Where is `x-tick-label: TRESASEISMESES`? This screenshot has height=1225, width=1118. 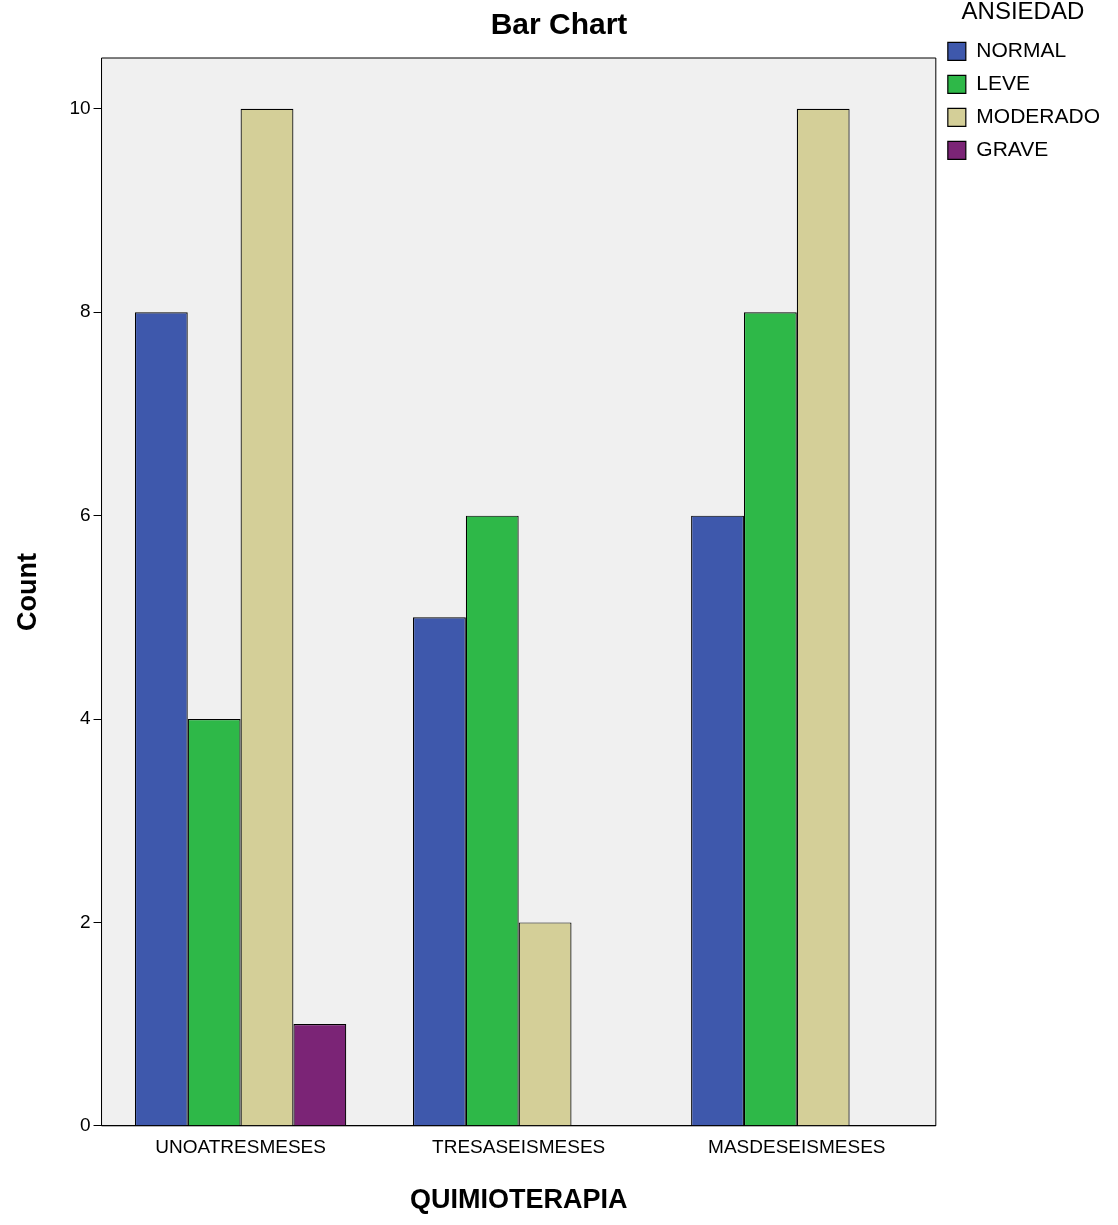
x-tick-label: TRESASEISMESES is located at coordinates (519, 1147).